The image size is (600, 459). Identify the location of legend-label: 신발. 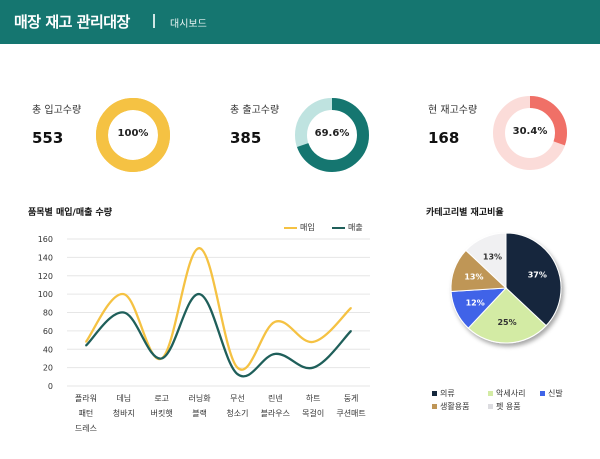
(555, 393).